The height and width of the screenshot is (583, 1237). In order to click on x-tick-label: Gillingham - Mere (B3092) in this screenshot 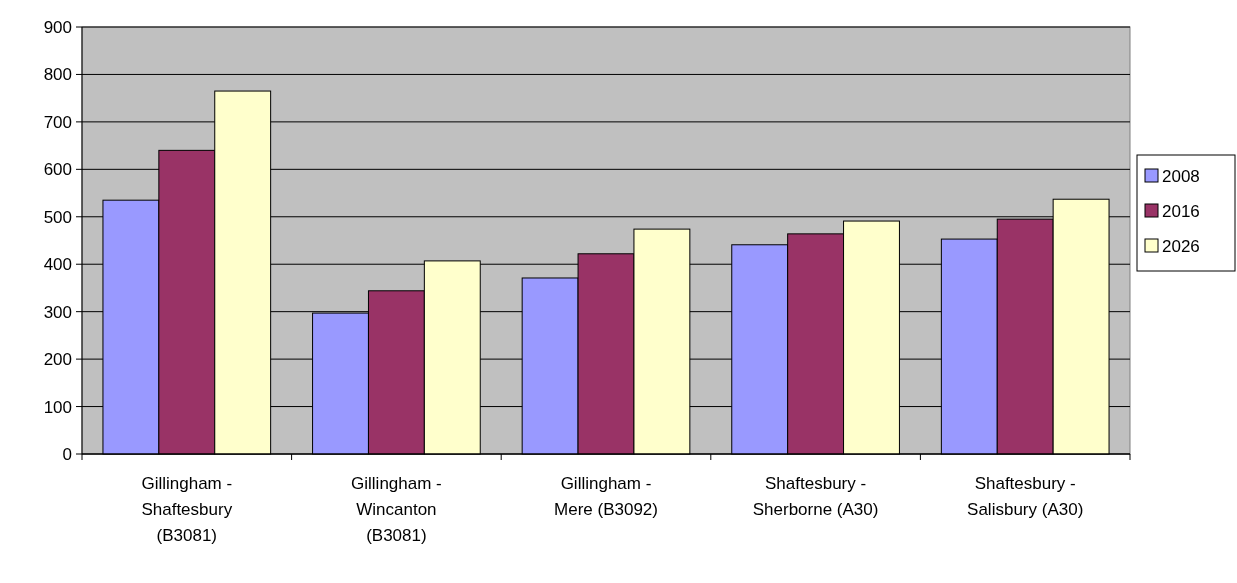, I will do `click(606, 496)`.